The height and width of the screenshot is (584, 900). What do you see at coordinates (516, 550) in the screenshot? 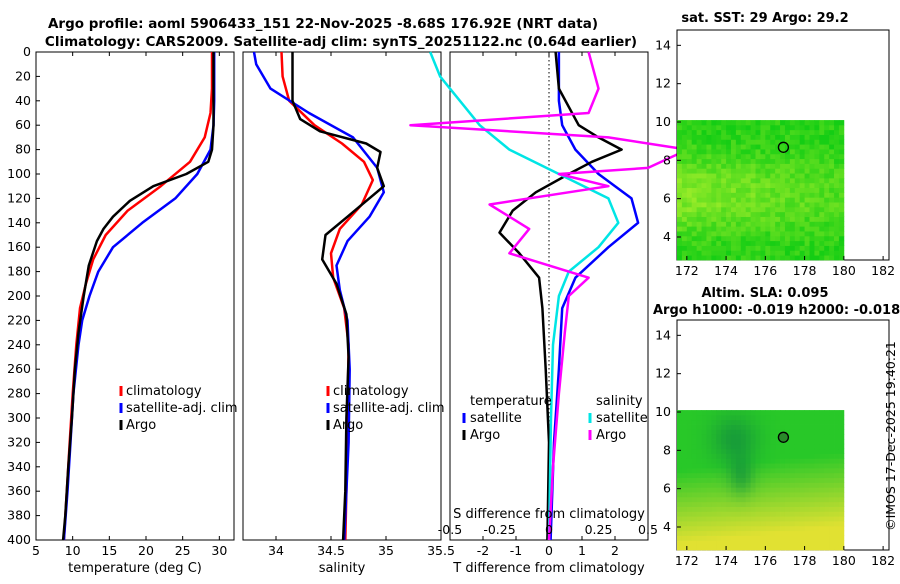
I see `x-tick-label: -1` at bounding box center [516, 550].